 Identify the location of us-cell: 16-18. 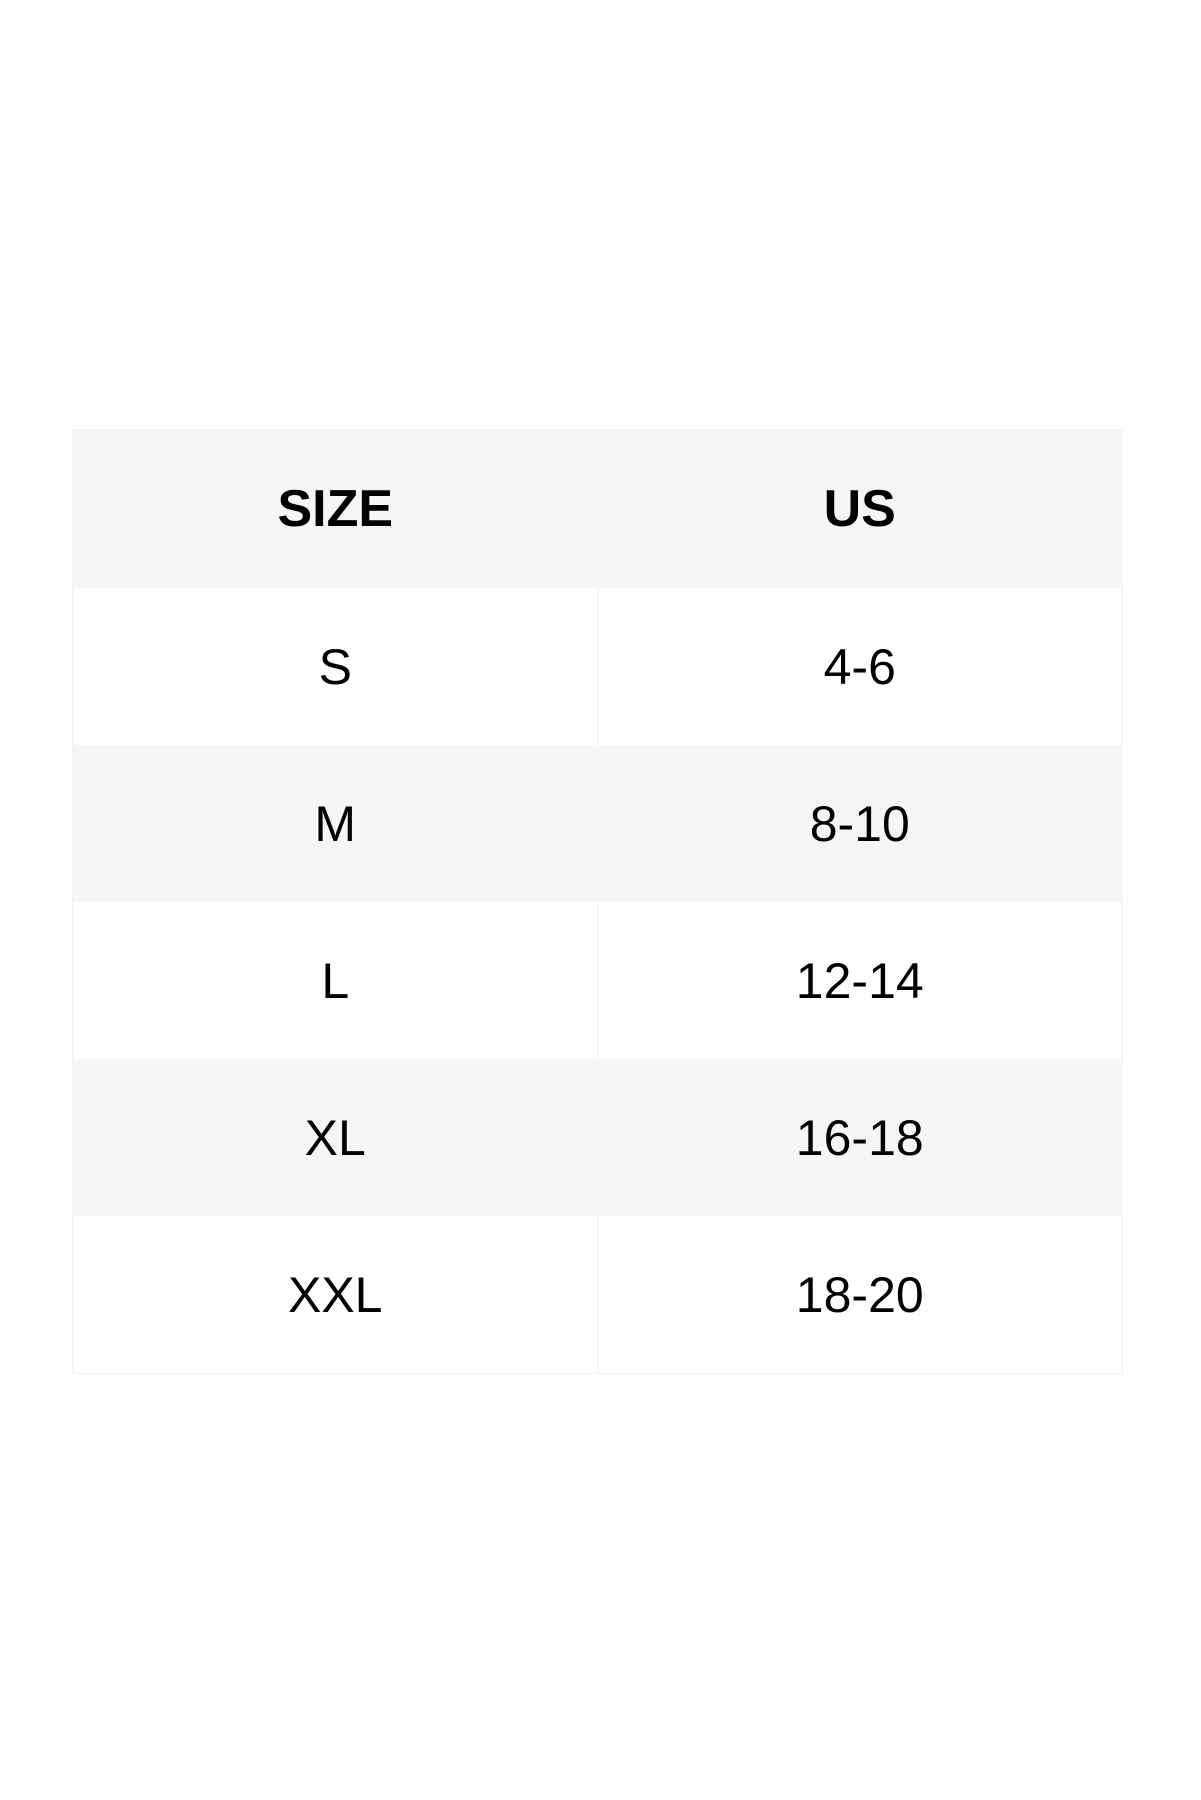
(859, 1137).